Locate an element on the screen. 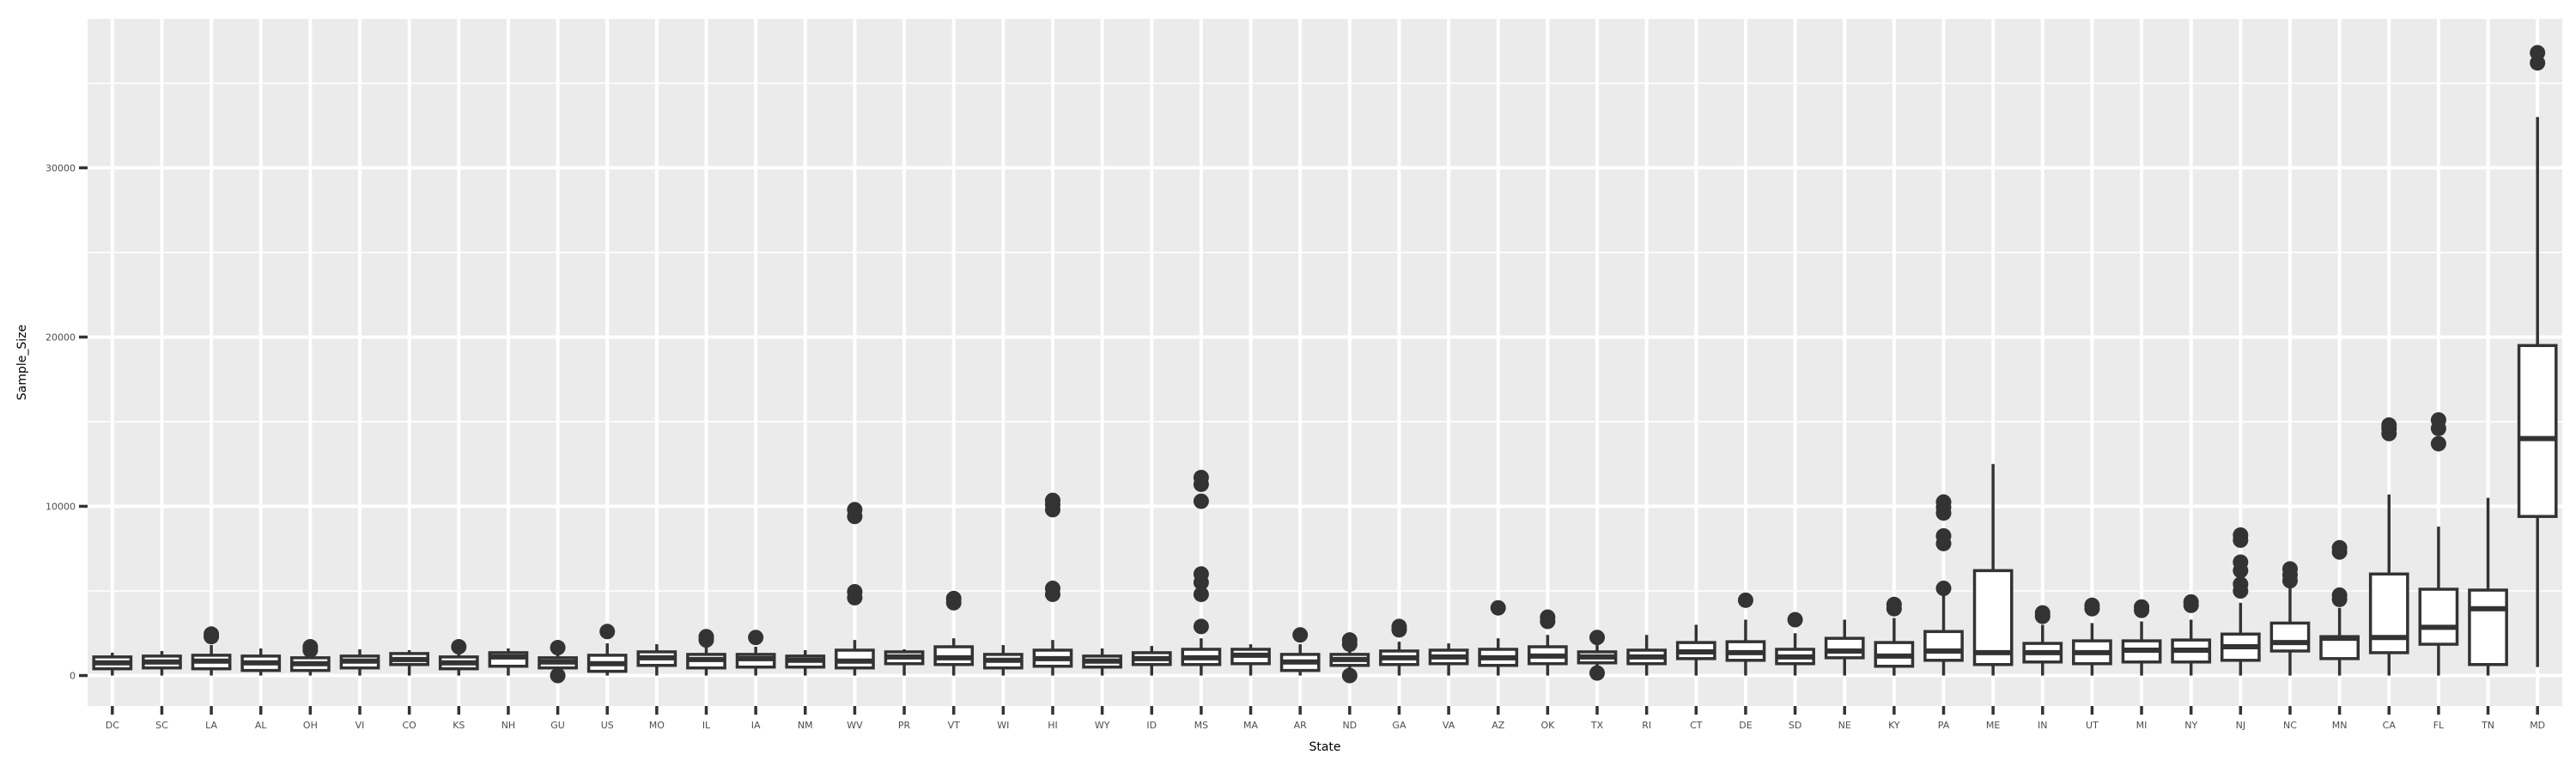 The width and height of the screenshot is (2576, 773). x-tick-label: WI is located at coordinates (1003, 725).